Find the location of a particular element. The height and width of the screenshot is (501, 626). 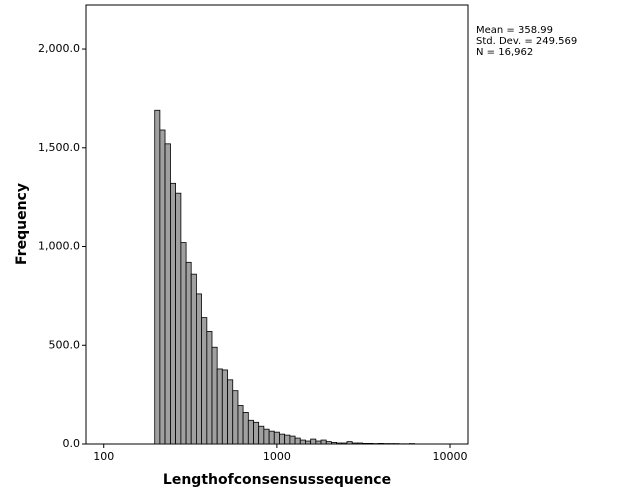

stat-text: N = 16,962 is located at coordinates (504, 52).